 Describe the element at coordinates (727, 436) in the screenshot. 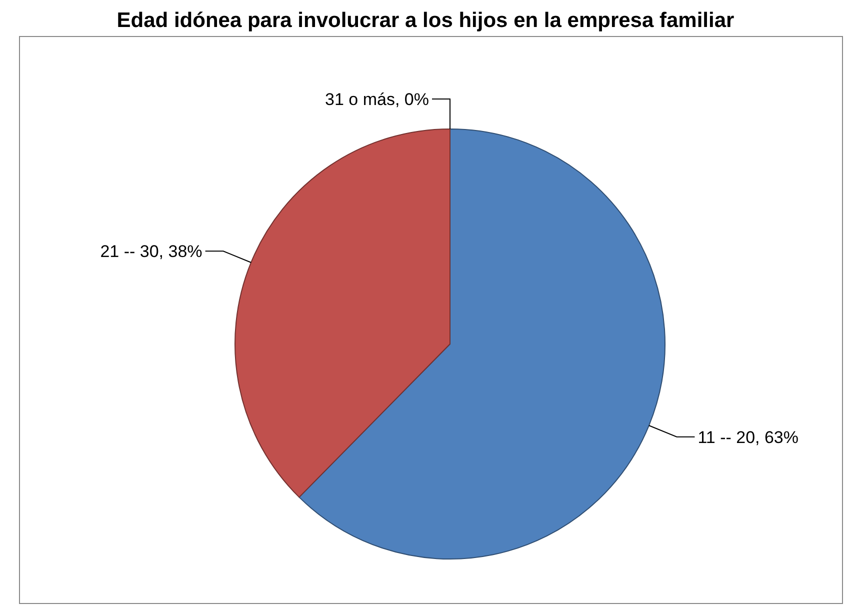

I see `slice-label: 11 -- 20` at that location.